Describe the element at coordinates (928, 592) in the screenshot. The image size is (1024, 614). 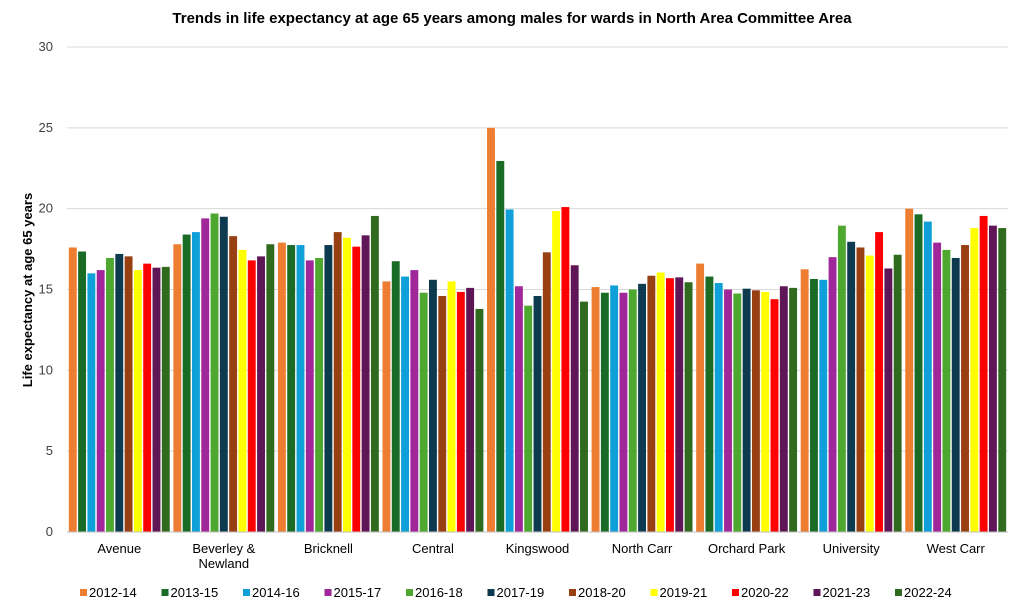
I see `legend-label: 2022-24` at that location.